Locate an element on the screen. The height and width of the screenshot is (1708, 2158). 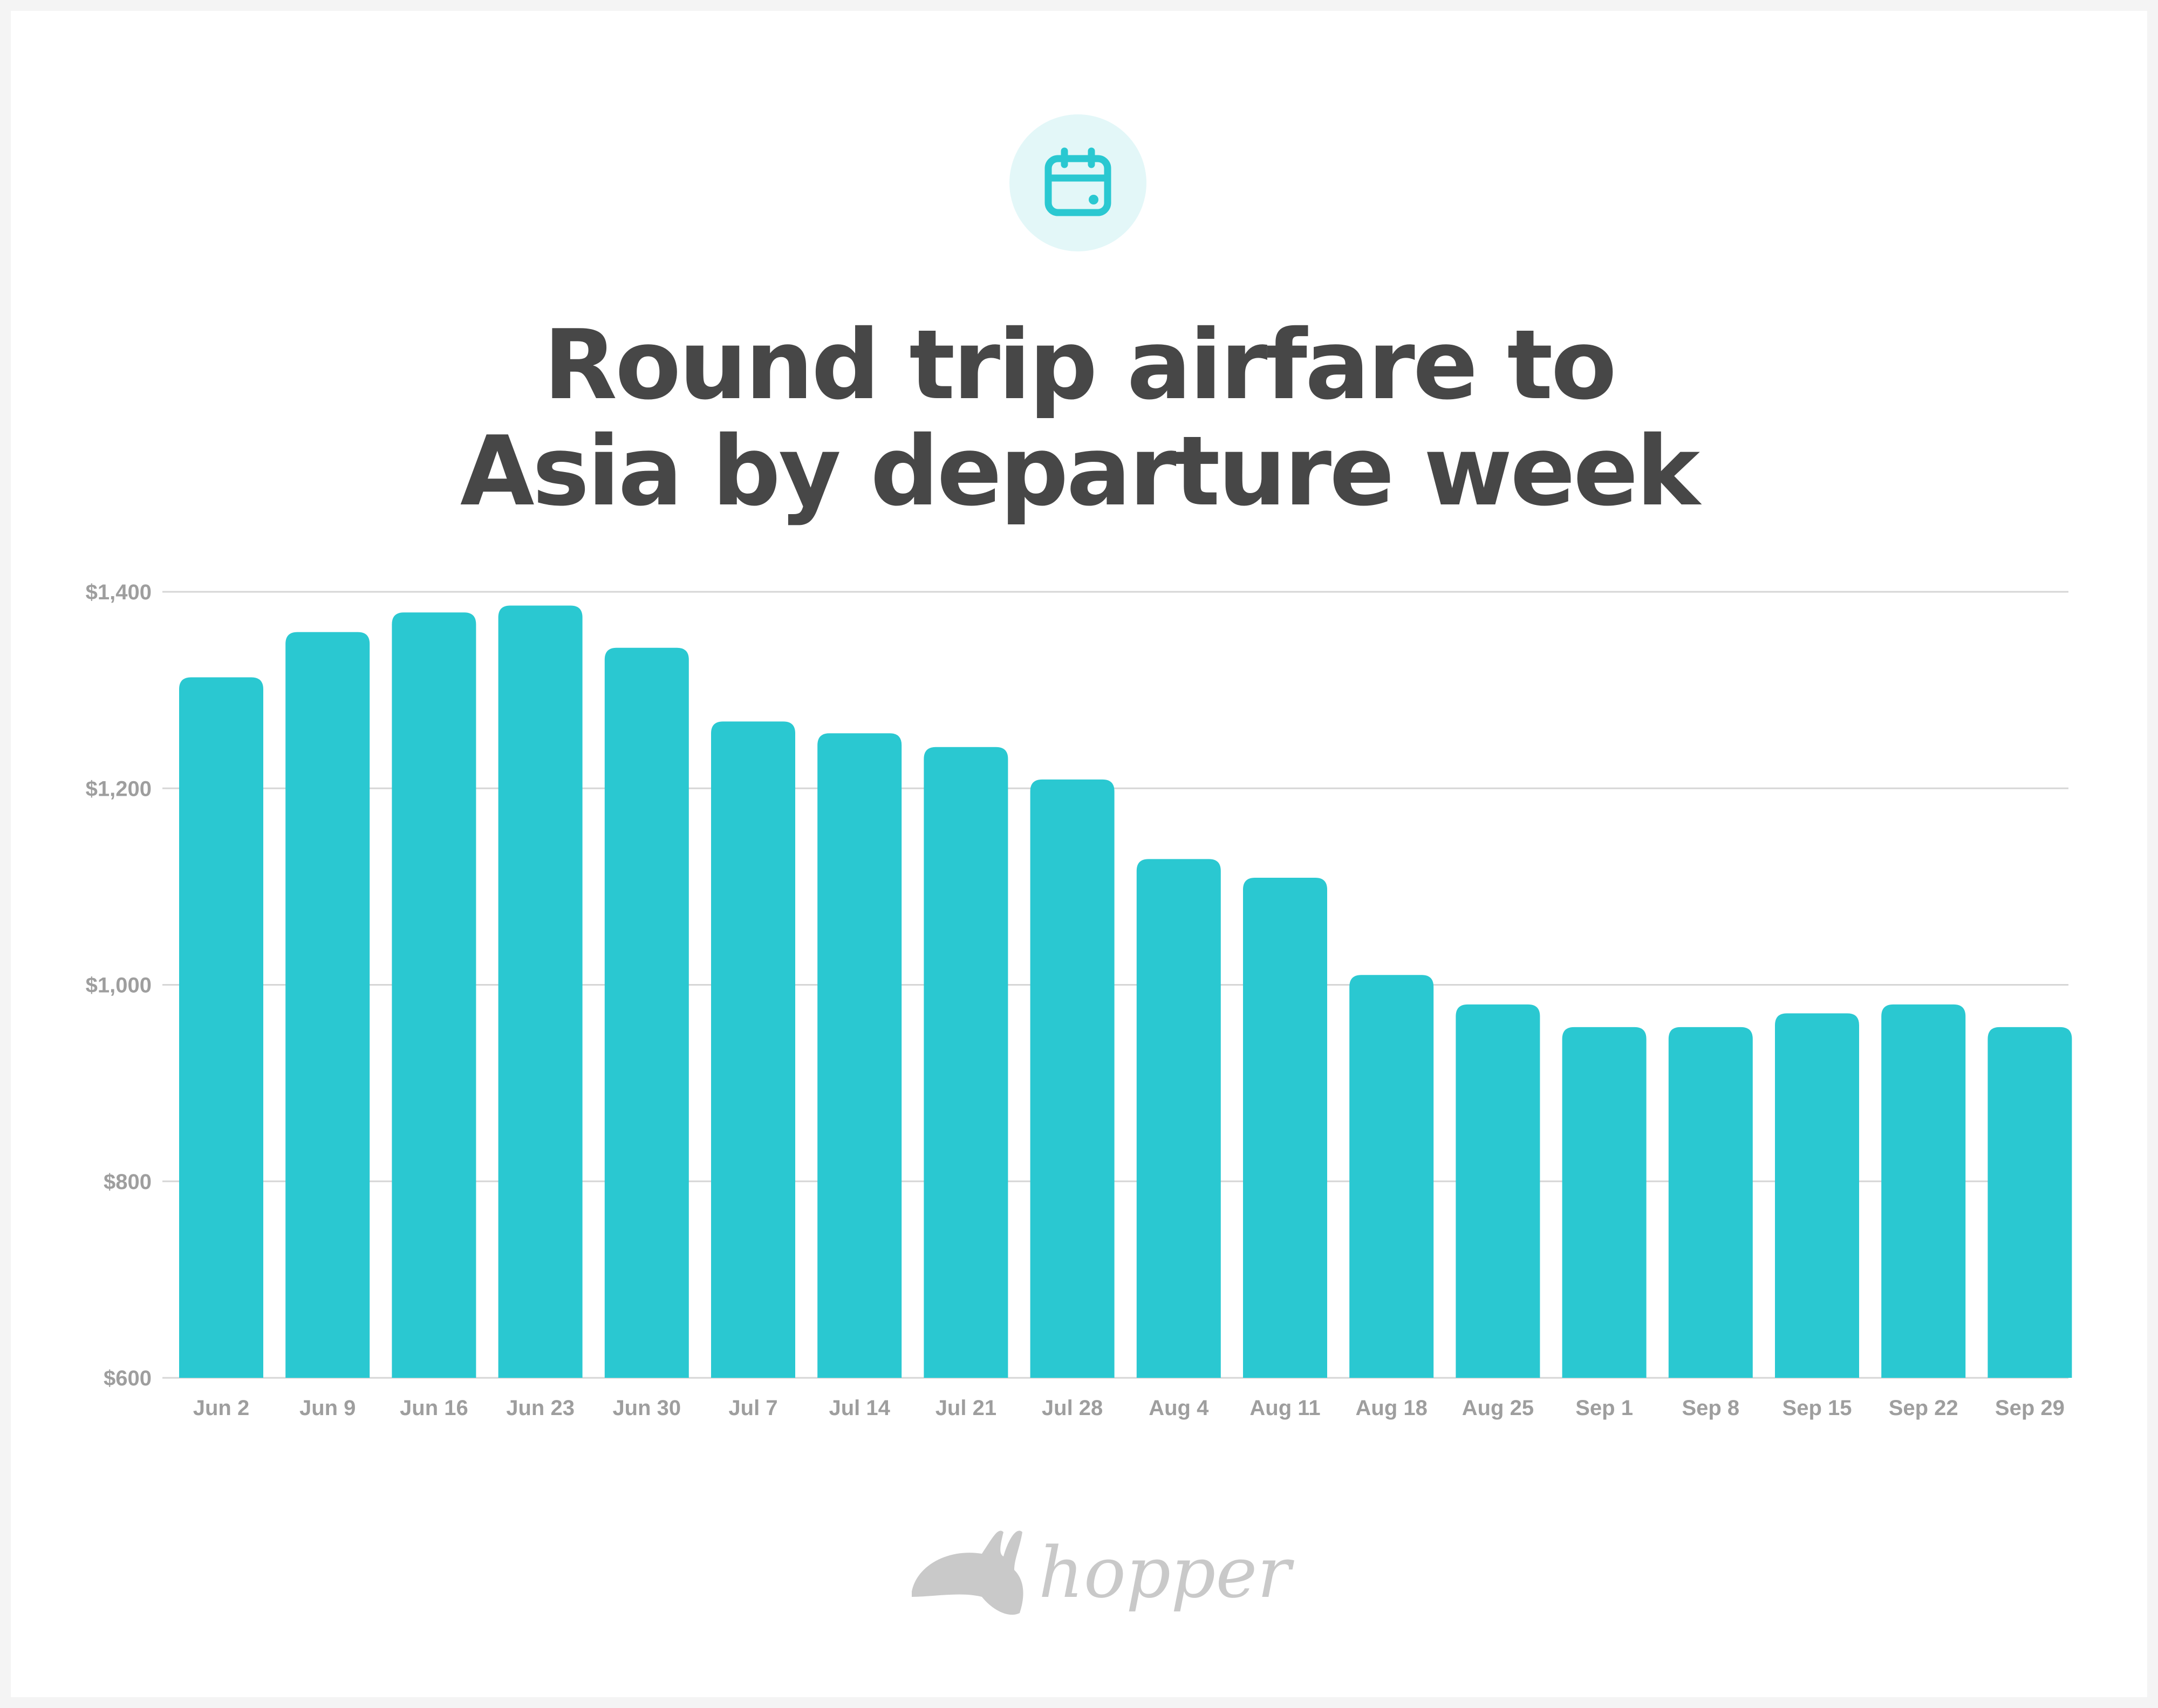
y-tick-label: $1,200 is located at coordinates (119, 789).